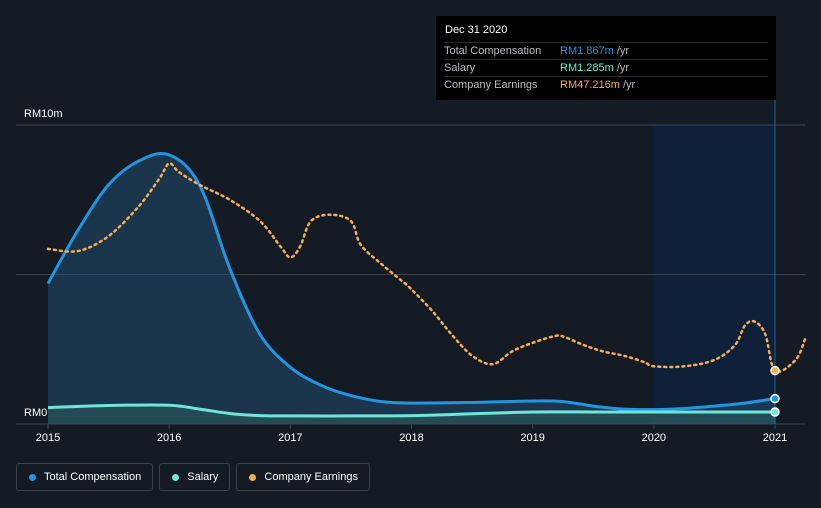  Describe the element at coordinates (169, 438) in the screenshot. I see `x-tick-label: 2016` at that location.